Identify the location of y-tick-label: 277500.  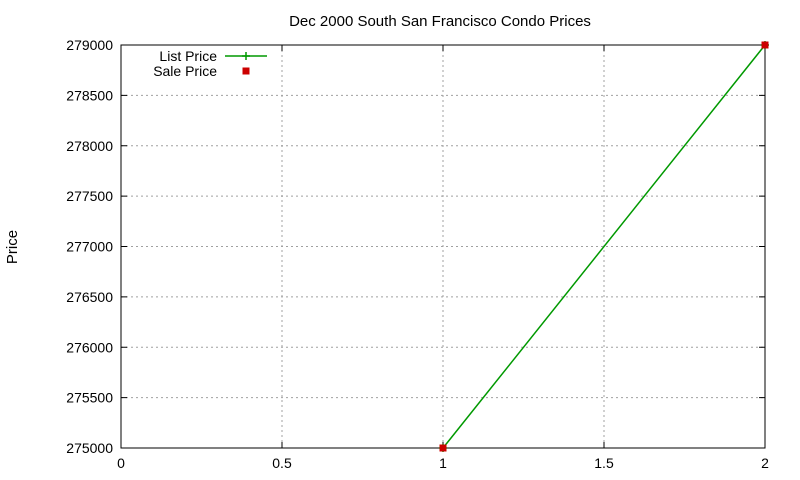
(89, 196).